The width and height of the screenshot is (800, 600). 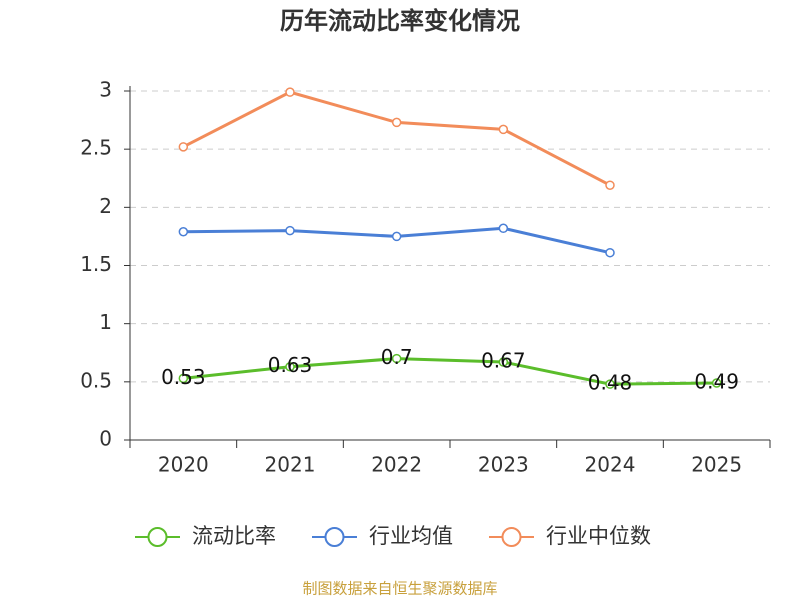 What do you see at coordinates (96, 380) in the screenshot?
I see `y-tick-label: 0.5` at bounding box center [96, 380].